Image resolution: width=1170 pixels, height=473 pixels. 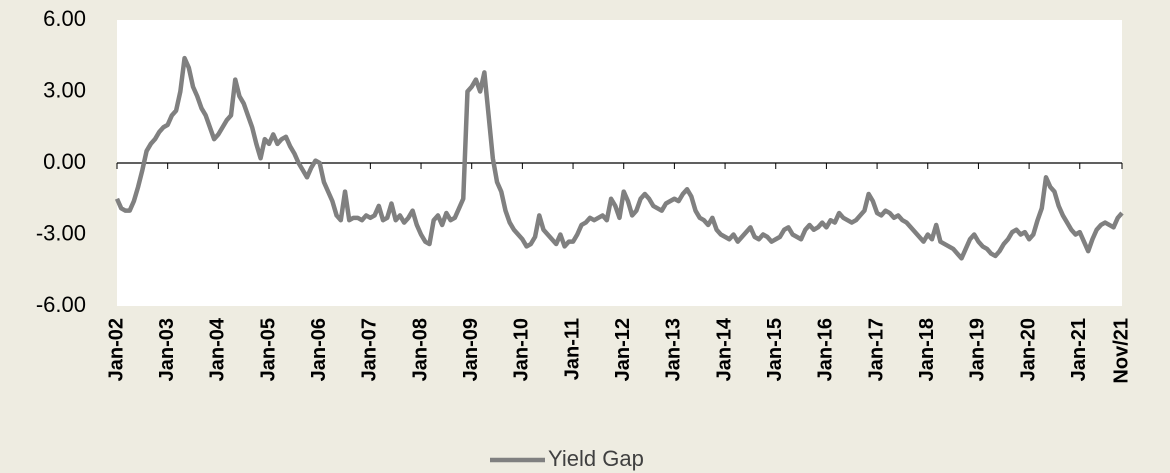 What do you see at coordinates (64, 161) in the screenshot?
I see `y-tick-label: 0.00` at bounding box center [64, 161].